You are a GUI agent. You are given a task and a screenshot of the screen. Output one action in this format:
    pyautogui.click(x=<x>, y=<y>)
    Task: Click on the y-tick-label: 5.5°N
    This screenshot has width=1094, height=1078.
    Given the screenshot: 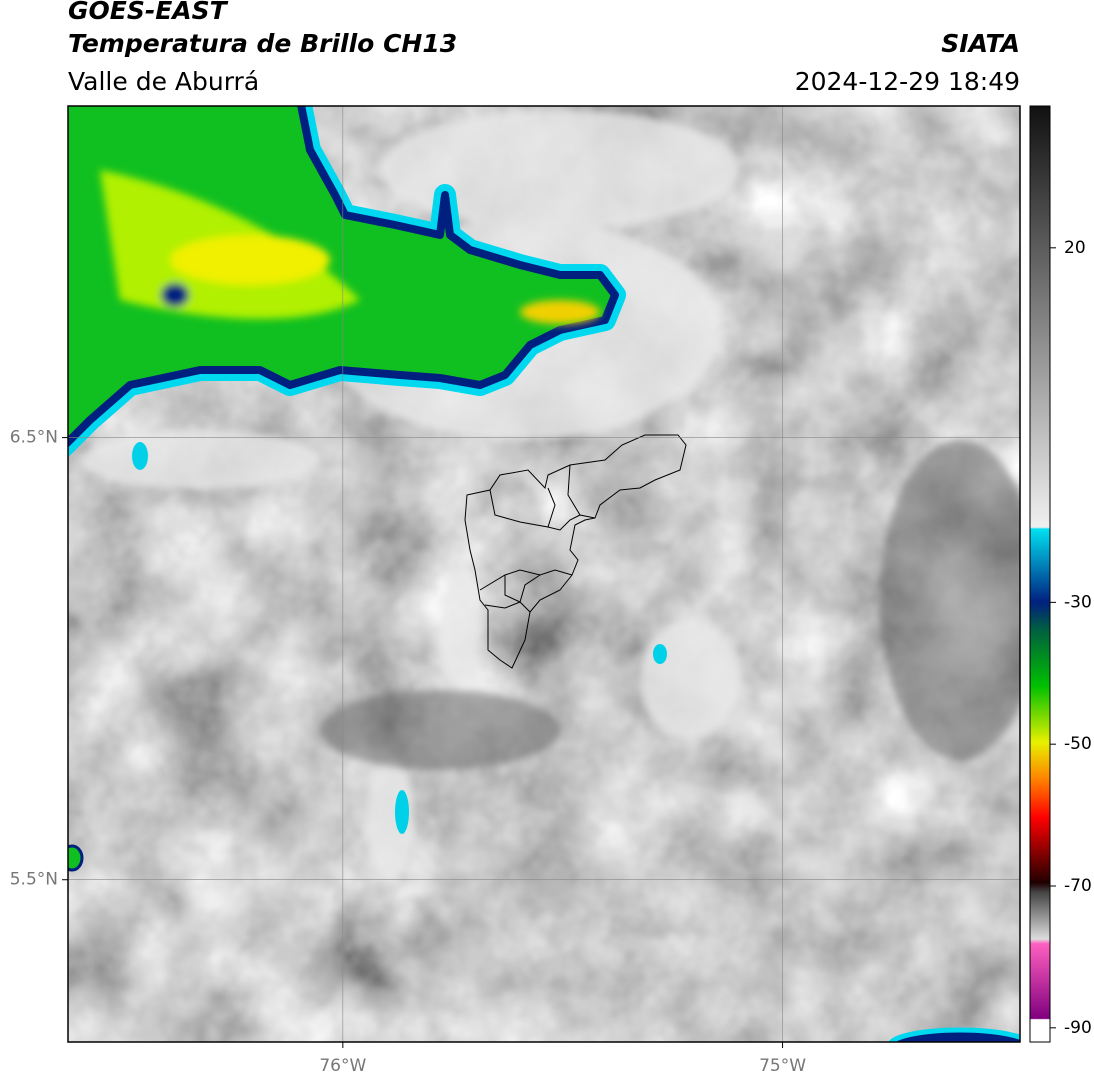 What is the action you would take?
    pyautogui.click(x=34, y=880)
    